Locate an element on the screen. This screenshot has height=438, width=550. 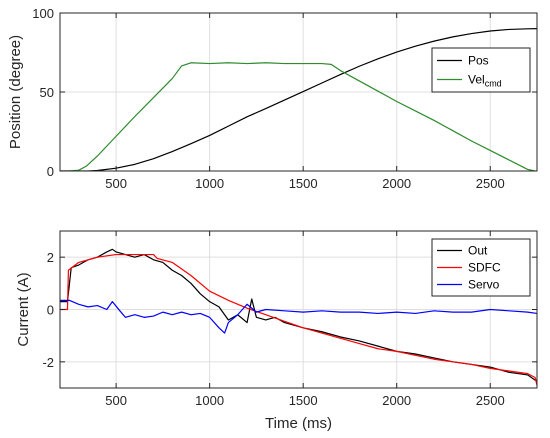
legend: Out SDFC Servo is located at coordinates (481, 267).